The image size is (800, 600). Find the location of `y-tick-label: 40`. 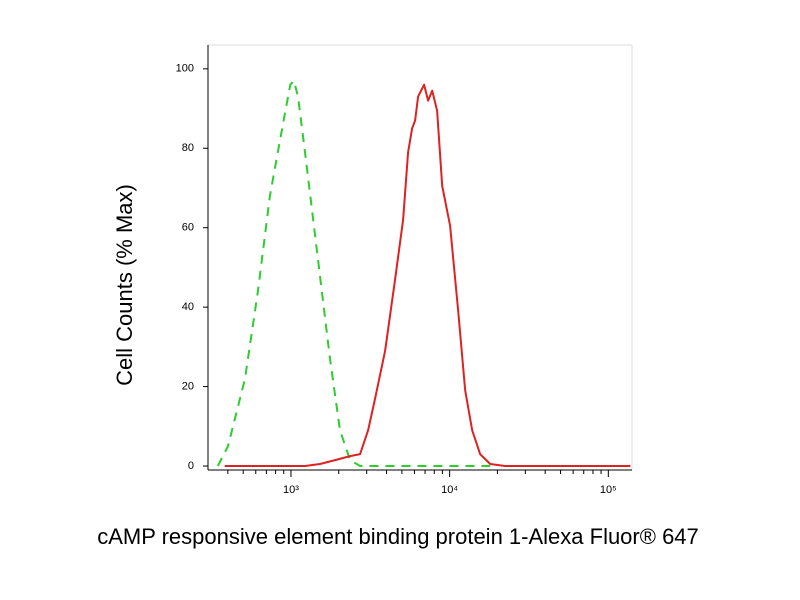

y-tick-label: 40 is located at coordinates (188, 307).